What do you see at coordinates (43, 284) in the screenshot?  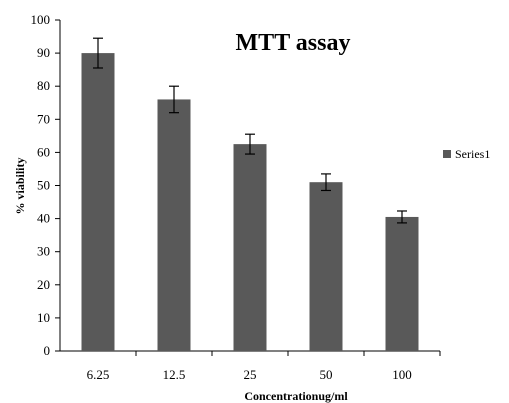 I see `y-tick-label: 20` at bounding box center [43, 284].